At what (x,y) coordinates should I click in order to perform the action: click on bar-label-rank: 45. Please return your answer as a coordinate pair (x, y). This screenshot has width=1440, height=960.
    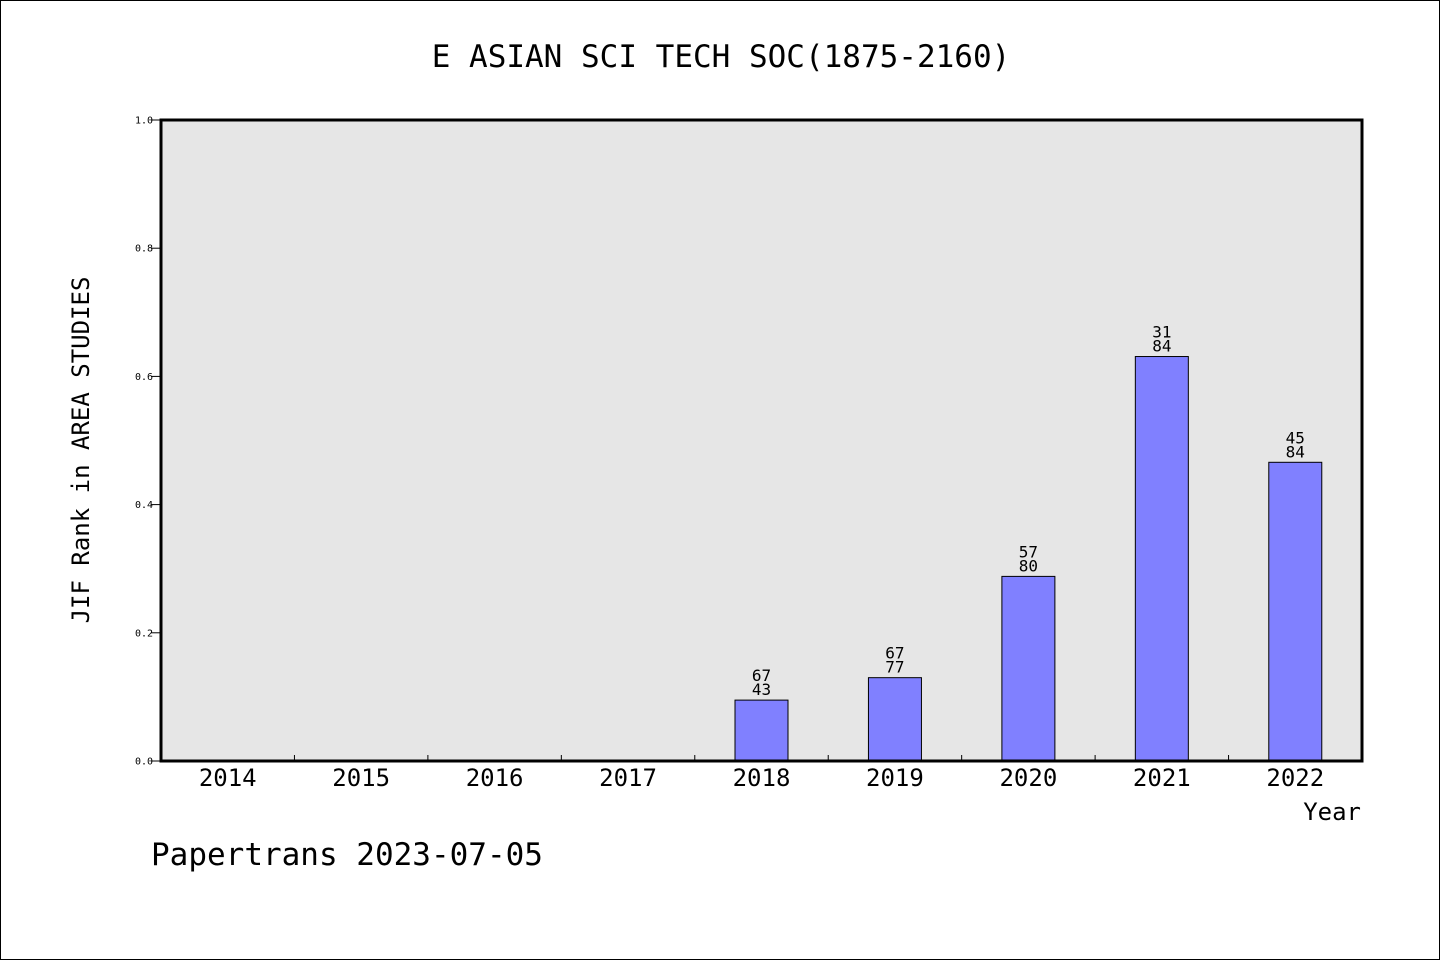
    Looking at the image, I should click on (1295, 437).